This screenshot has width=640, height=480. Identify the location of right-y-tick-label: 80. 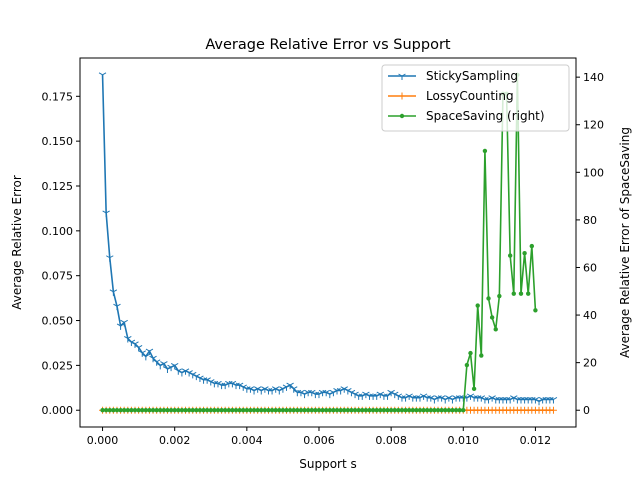
(590, 220).